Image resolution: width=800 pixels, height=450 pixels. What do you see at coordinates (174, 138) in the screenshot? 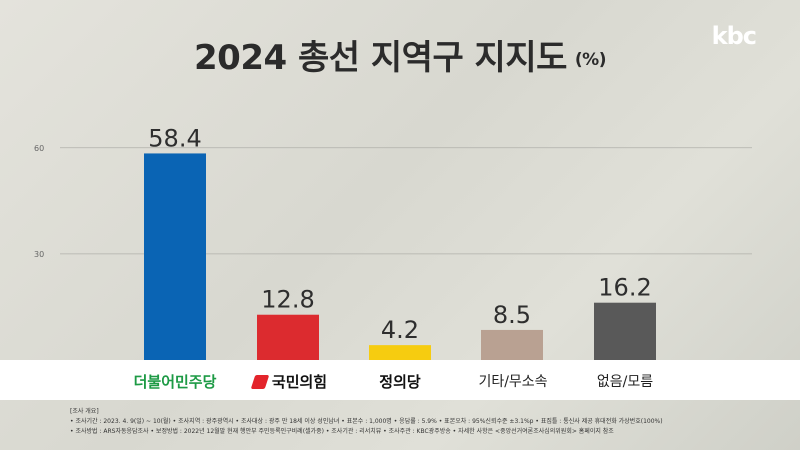
I see `bar-value-label: 58.4` at bounding box center [174, 138].